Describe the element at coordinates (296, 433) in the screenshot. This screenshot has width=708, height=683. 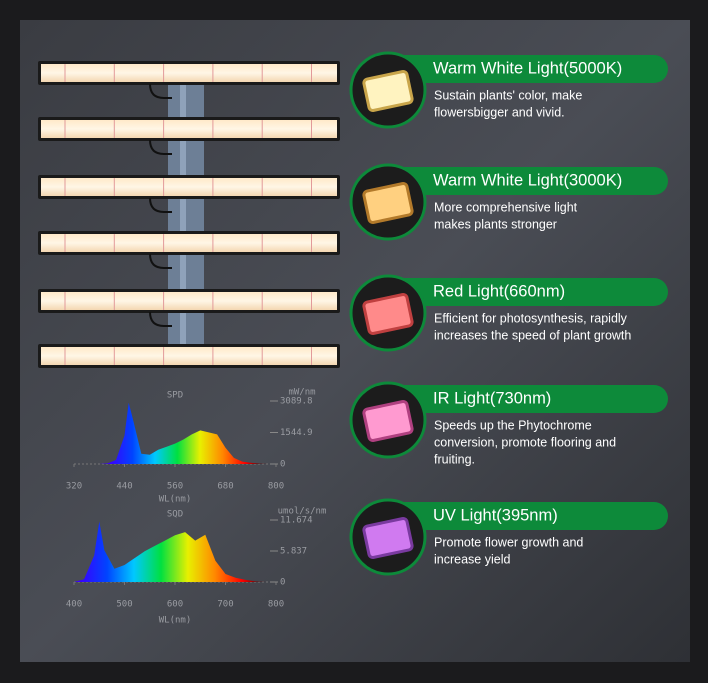
I see `y-tick-label: 1544.9` at that location.